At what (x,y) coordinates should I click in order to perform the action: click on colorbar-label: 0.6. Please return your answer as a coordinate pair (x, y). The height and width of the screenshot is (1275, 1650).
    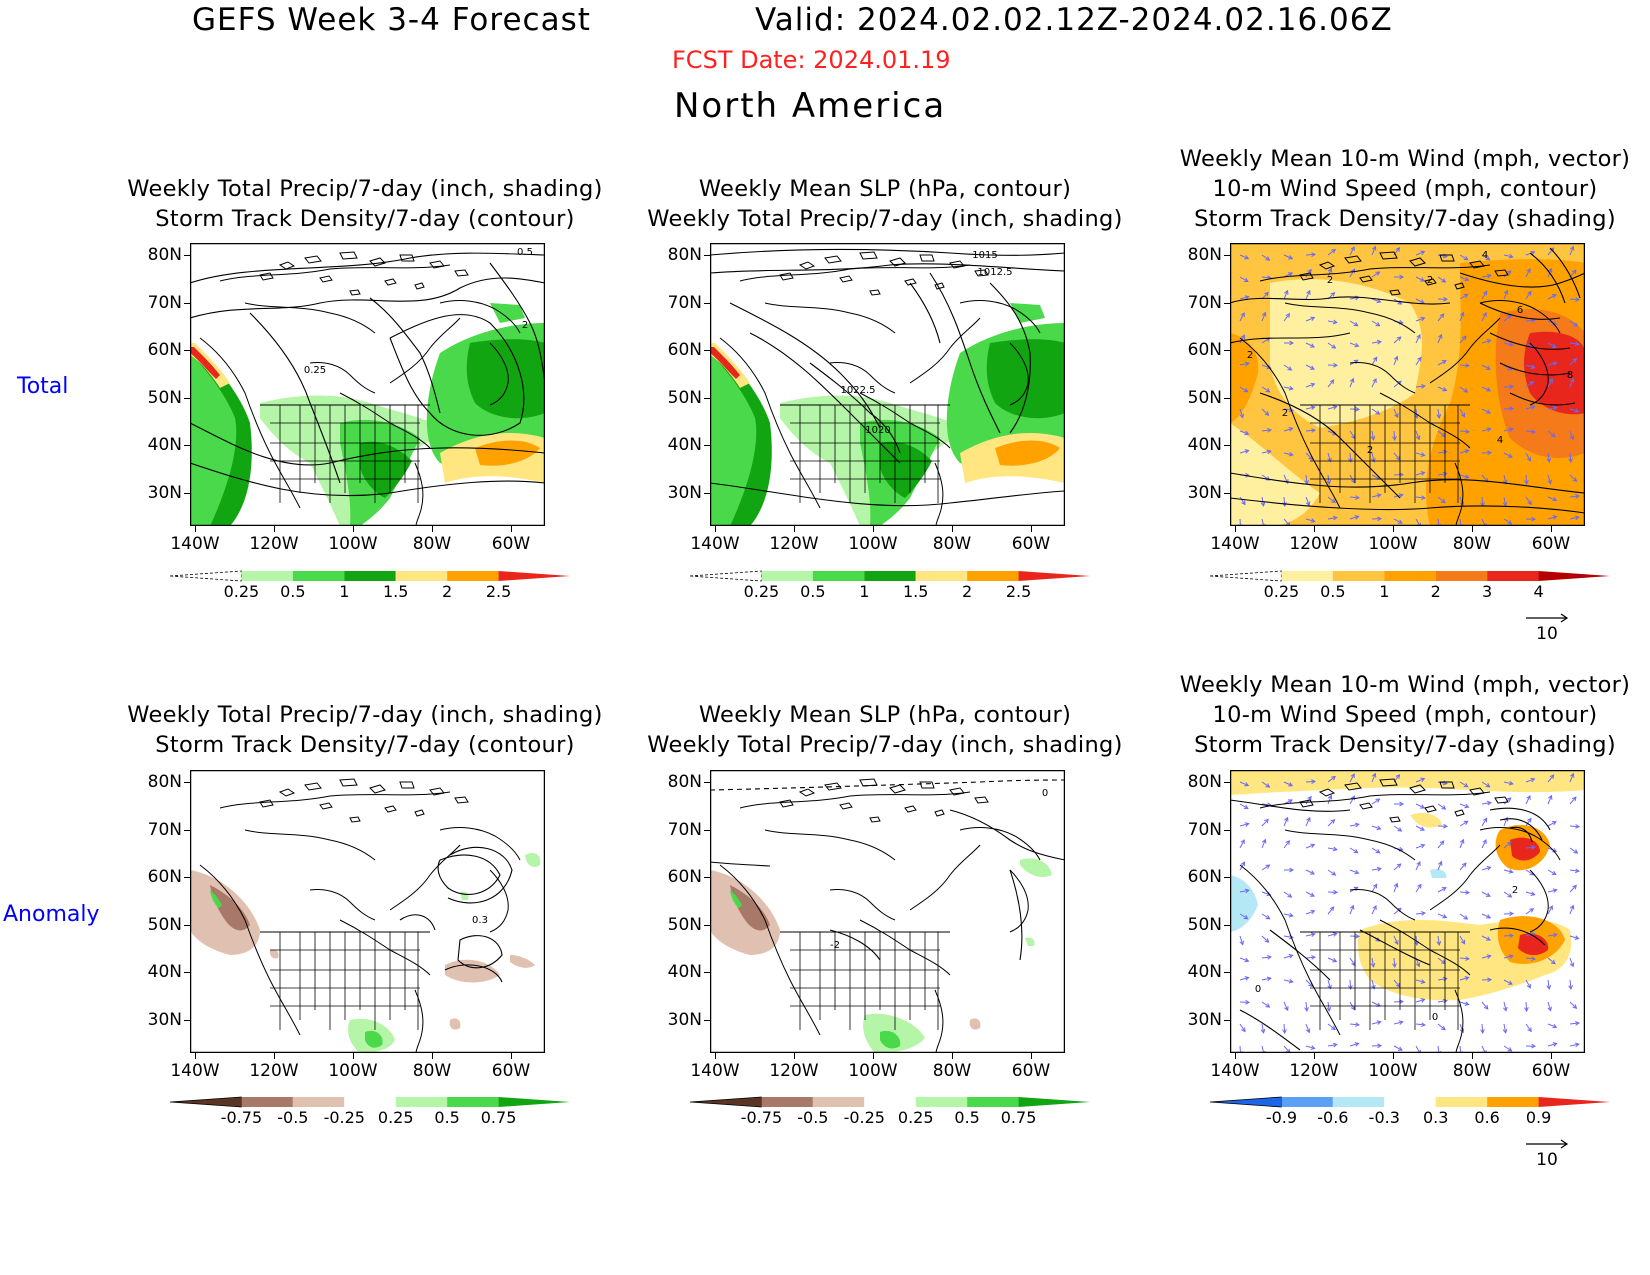
    Looking at the image, I should click on (1487, 1117).